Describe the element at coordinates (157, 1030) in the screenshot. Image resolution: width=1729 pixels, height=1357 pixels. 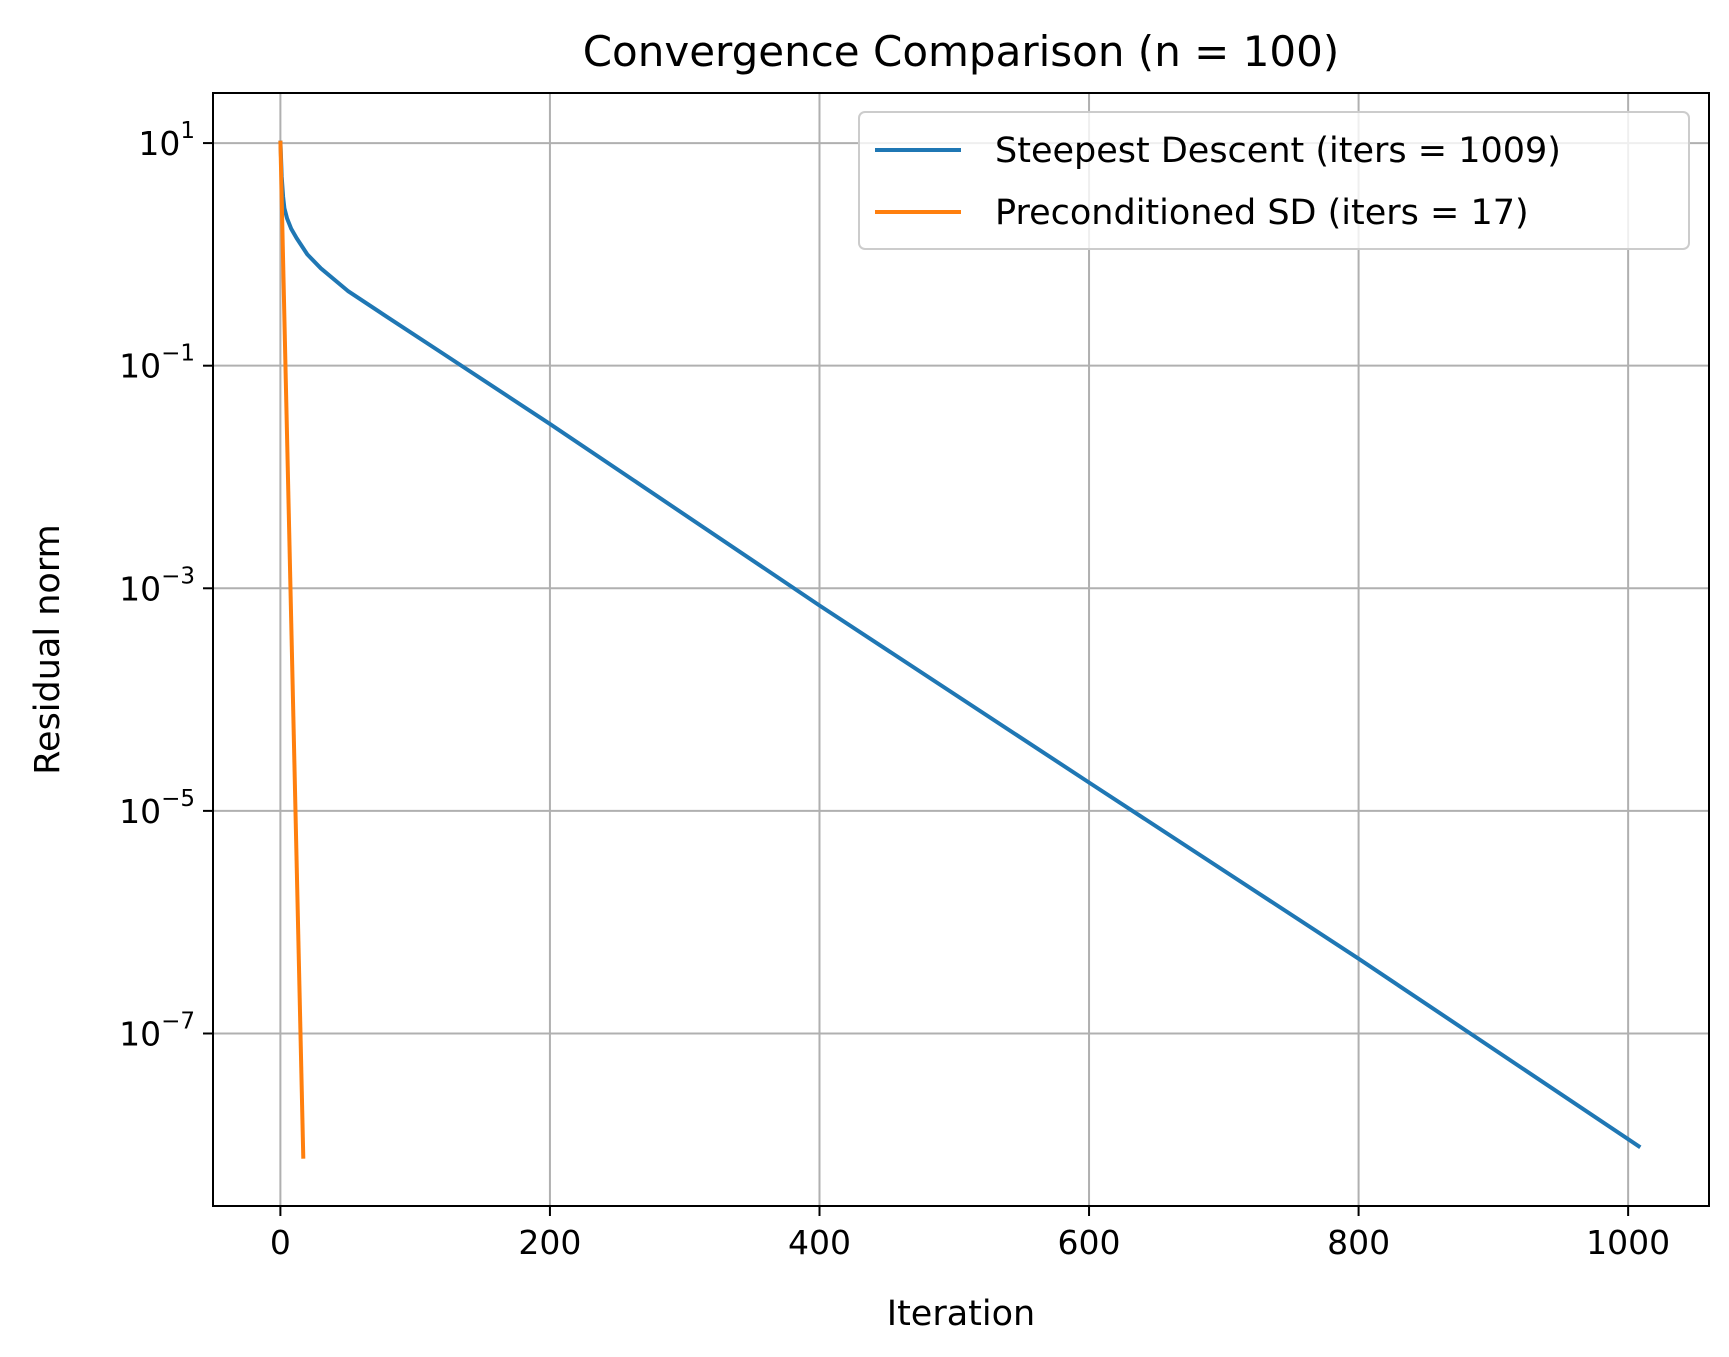
I see `y-tick-label: 10⁻⁷` at that location.